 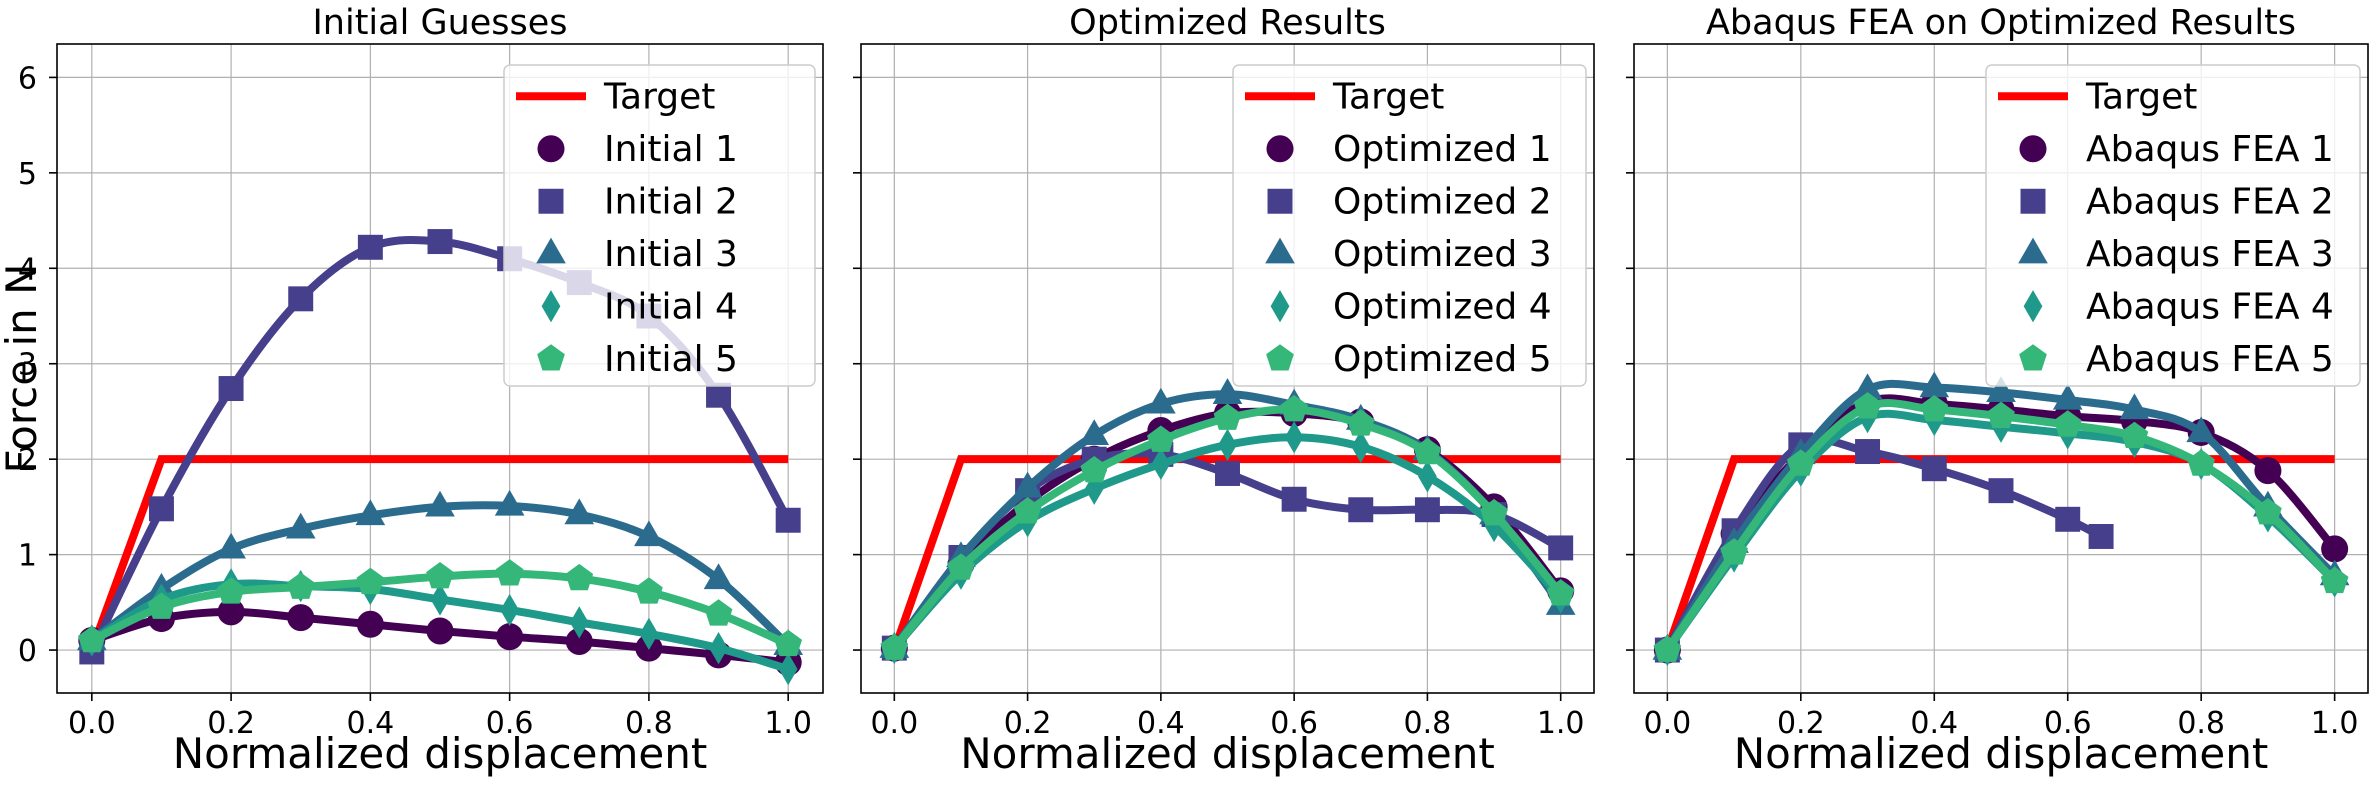 What do you see at coordinates (1934, 723) in the screenshot?
I see `x-tick-label-2: 0.4` at bounding box center [1934, 723].